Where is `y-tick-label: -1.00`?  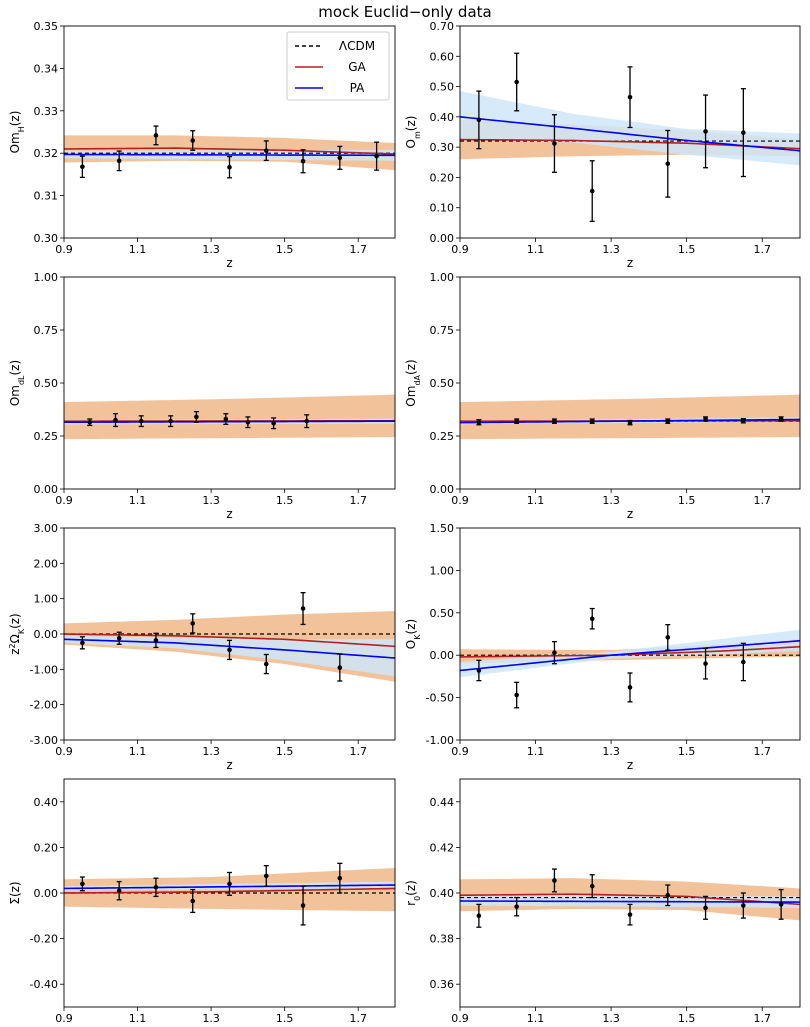
y-tick-label: -1.00 is located at coordinates (44, 669).